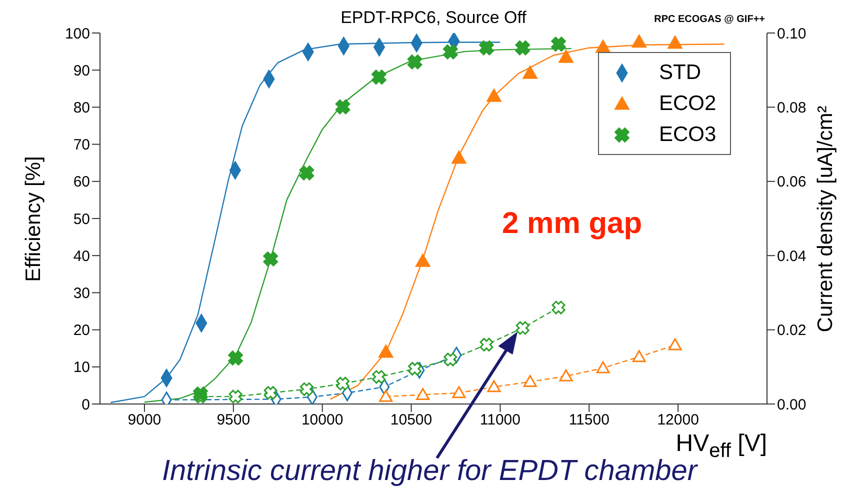 The height and width of the screenshot is (498, 846). What do you see at coordinates (709, 19) in the screenshot?
I see `text: RPC ECOGAS @ GIF++` at bounding box center [709, 19].